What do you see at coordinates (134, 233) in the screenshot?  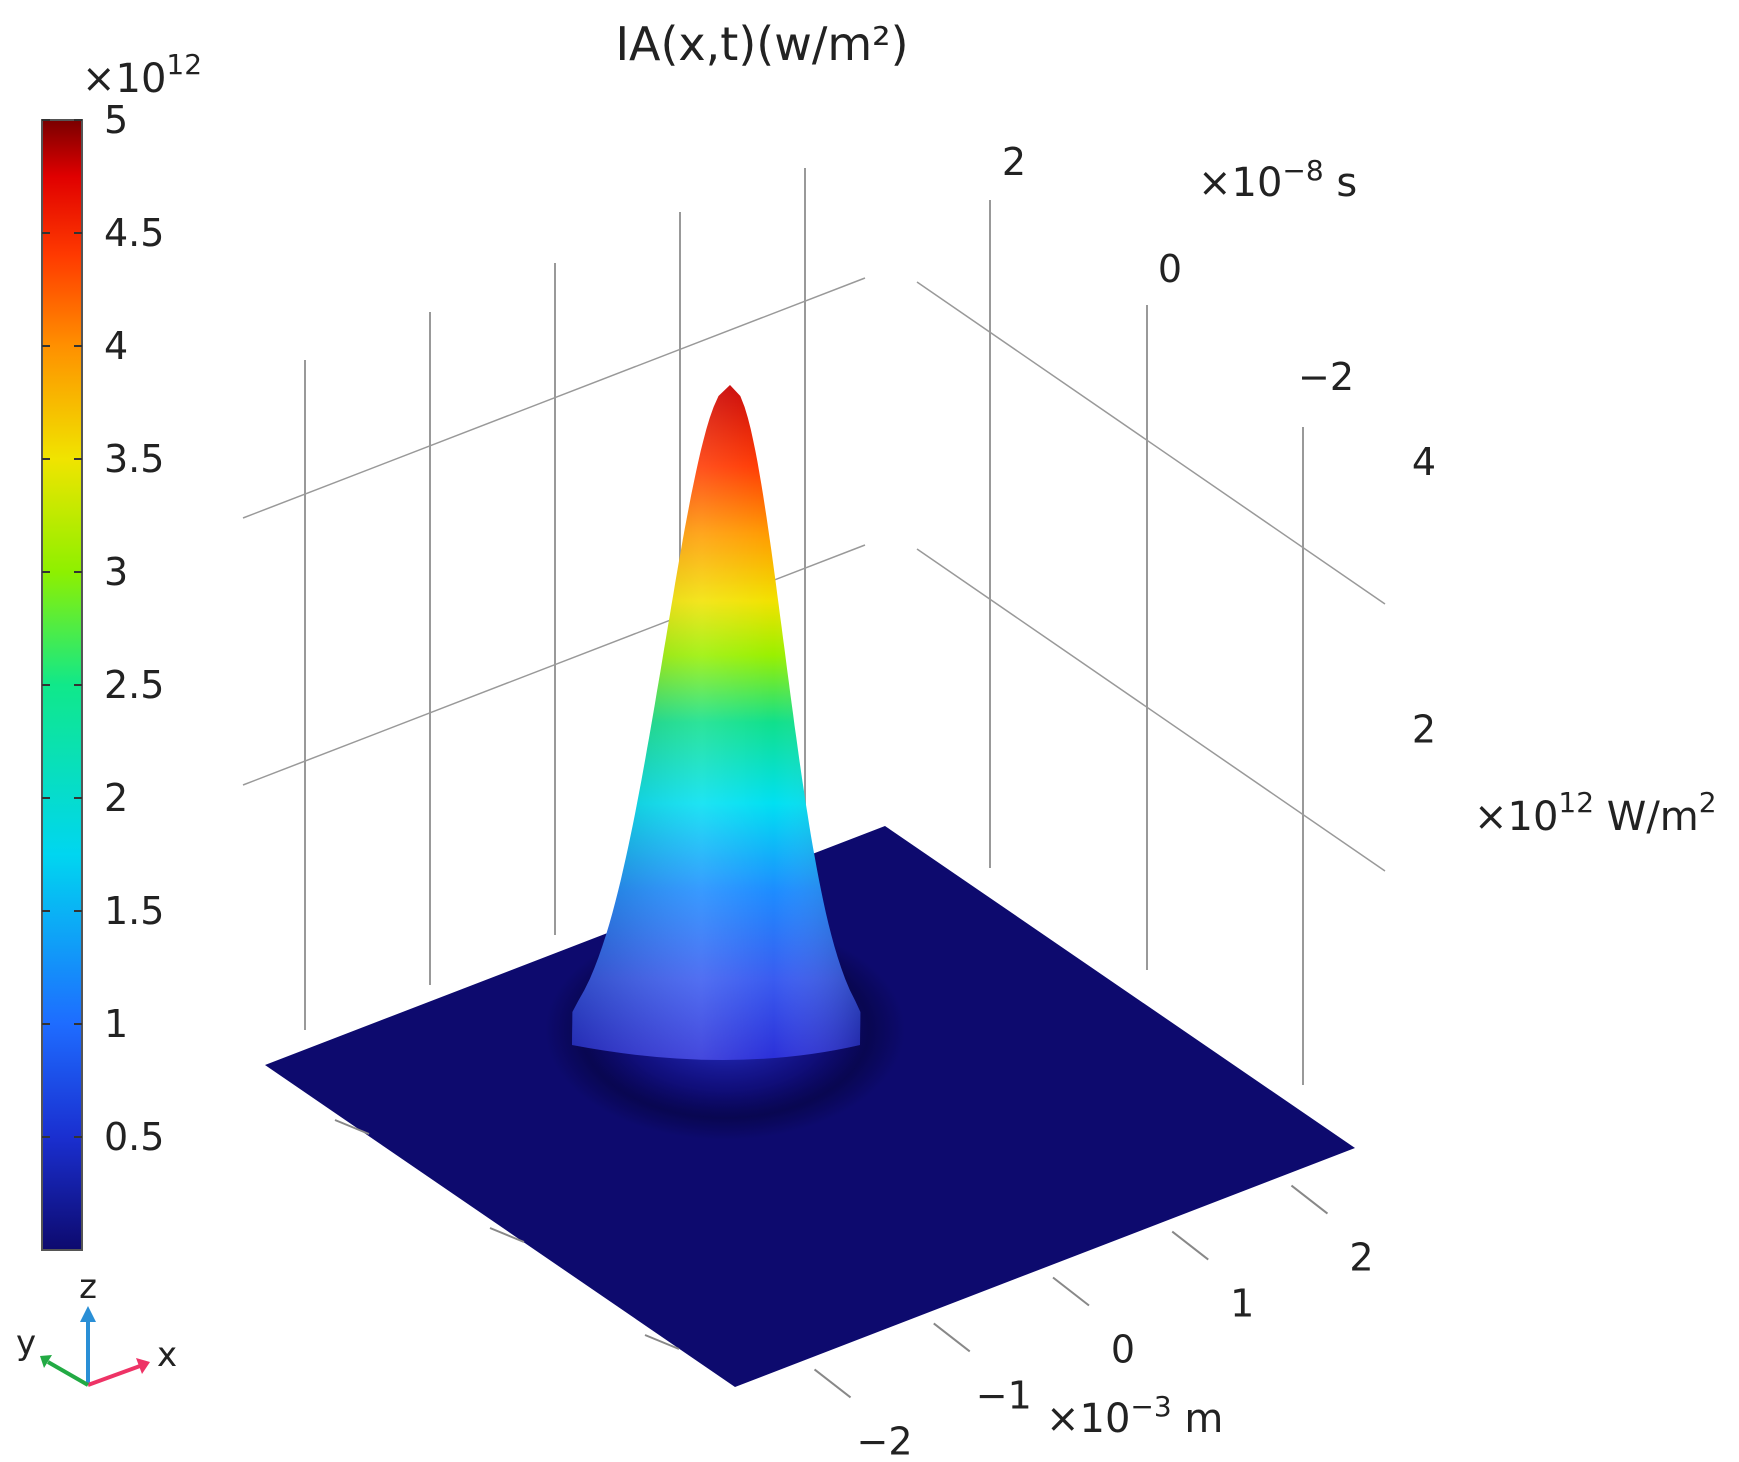 I see `colorbar-tick-label: 4.5` at bounding box center [134, 233].